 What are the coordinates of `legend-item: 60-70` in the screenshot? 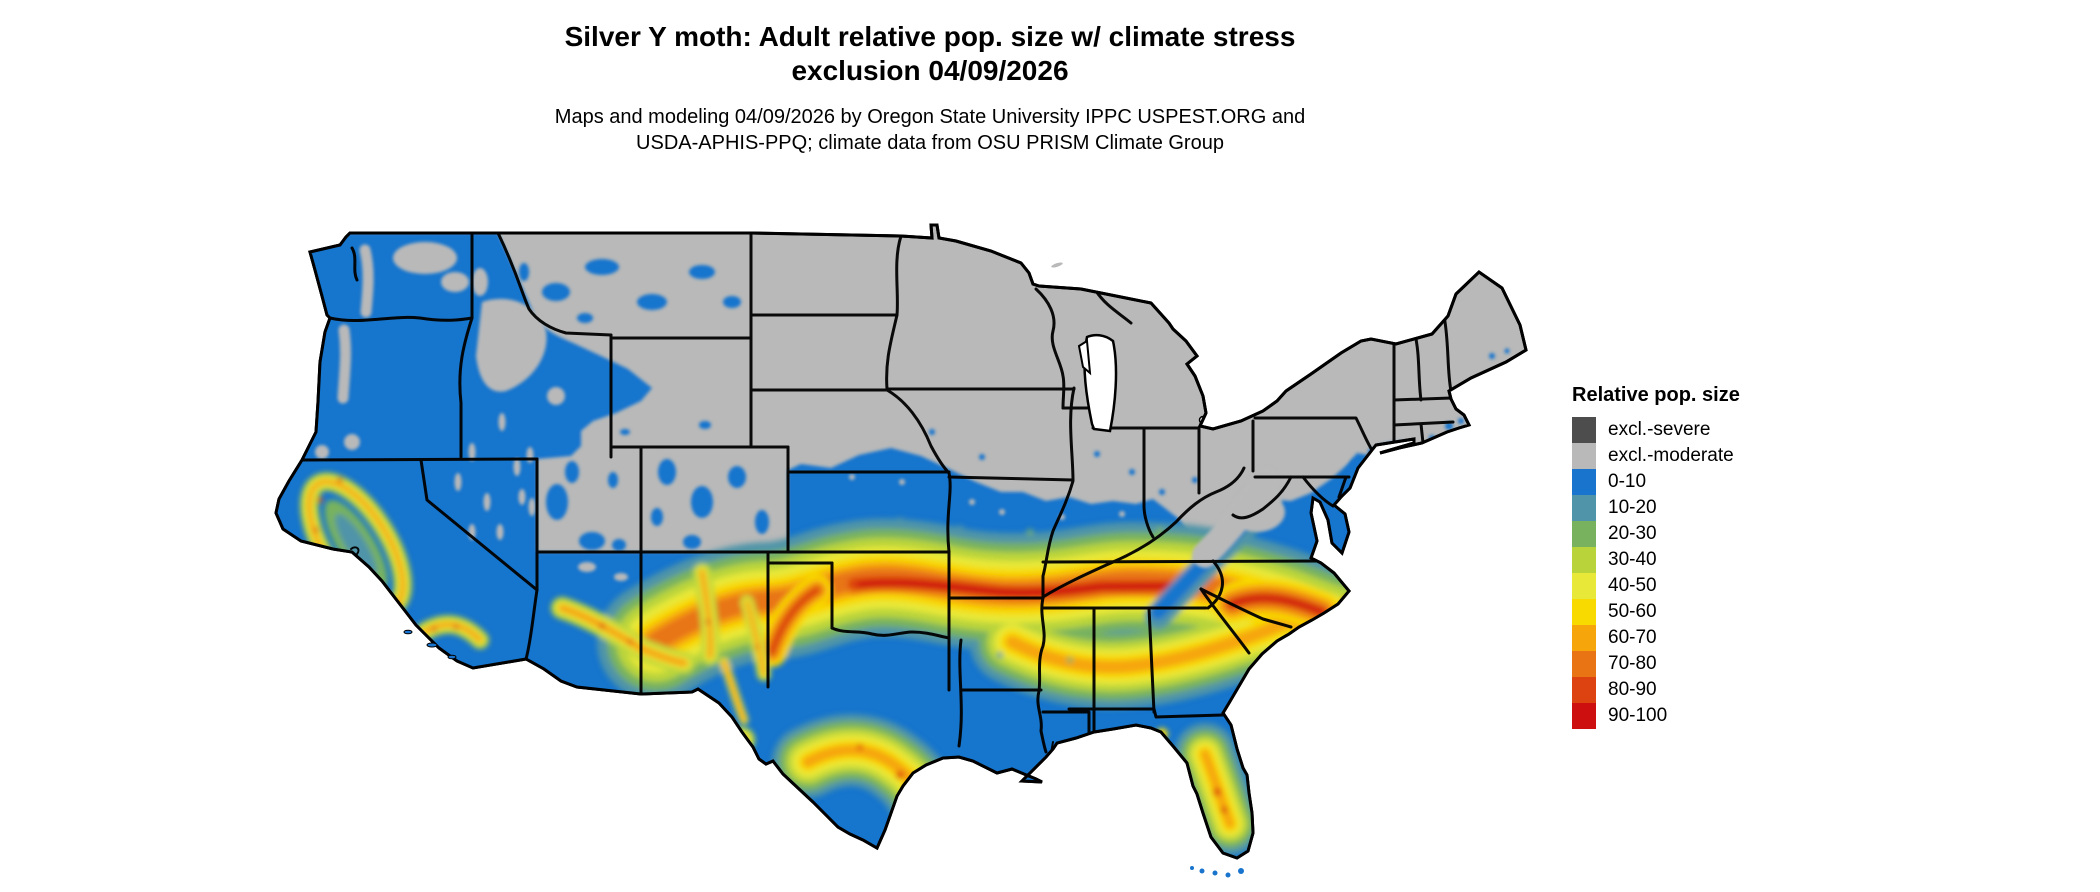 It's located at (1656, 638).